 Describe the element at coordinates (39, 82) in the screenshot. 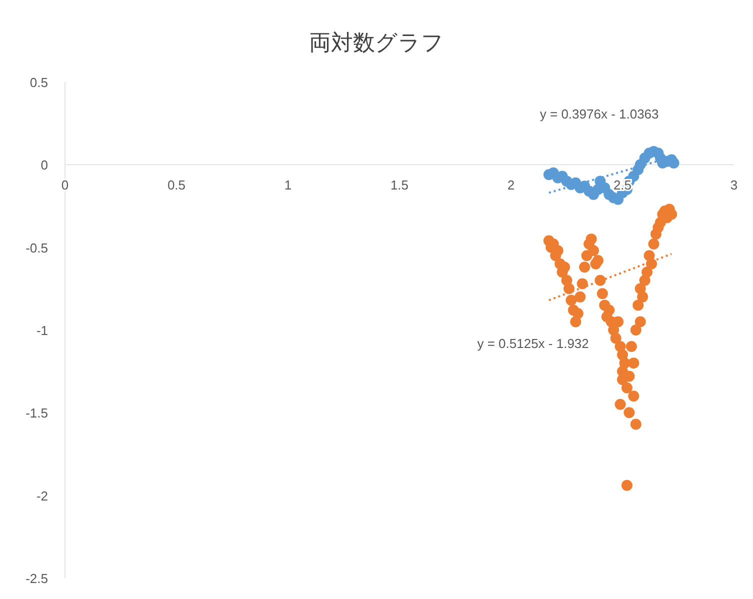

I see `y-tick-label: 0.5` at that location.